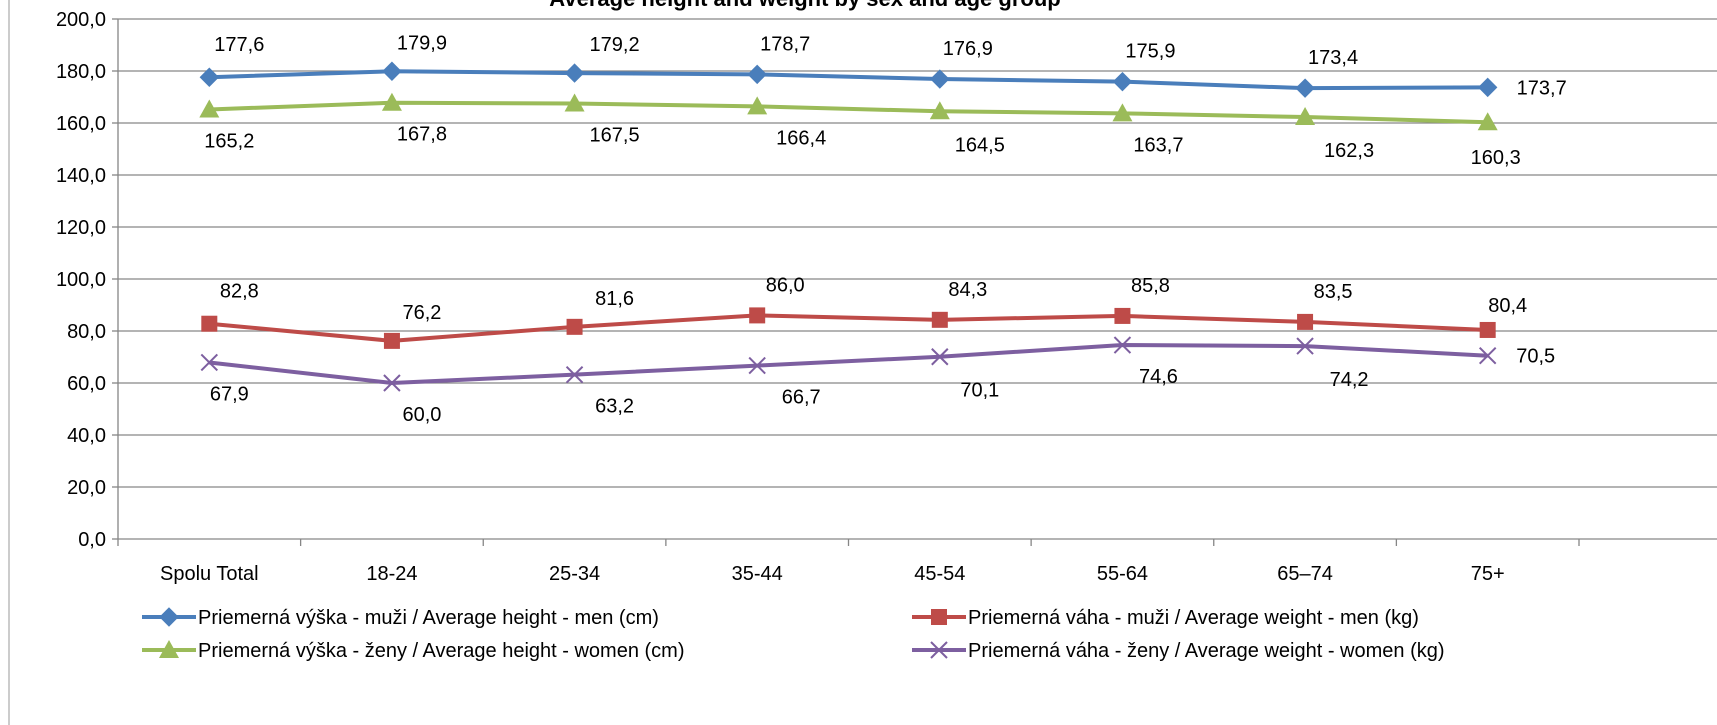 The height and width of the screenshot is (725, 1717). Describe the element at coordinates (86, 436) in the screenshot. I see `y-tick-label: 40,0` at that location.